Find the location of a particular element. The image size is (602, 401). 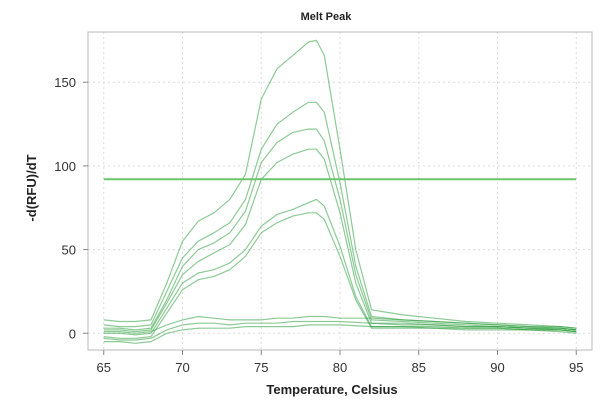

y-tick-label: 50 is located at coordinates (69, 250).